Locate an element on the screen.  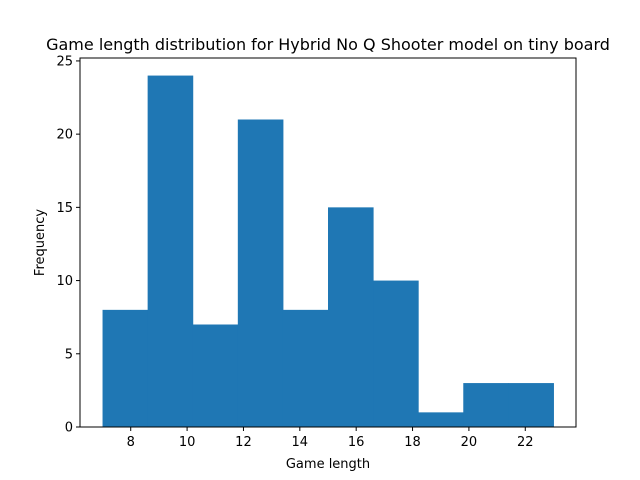
x-tick-label: 14 is located at coordinates (300, 442).